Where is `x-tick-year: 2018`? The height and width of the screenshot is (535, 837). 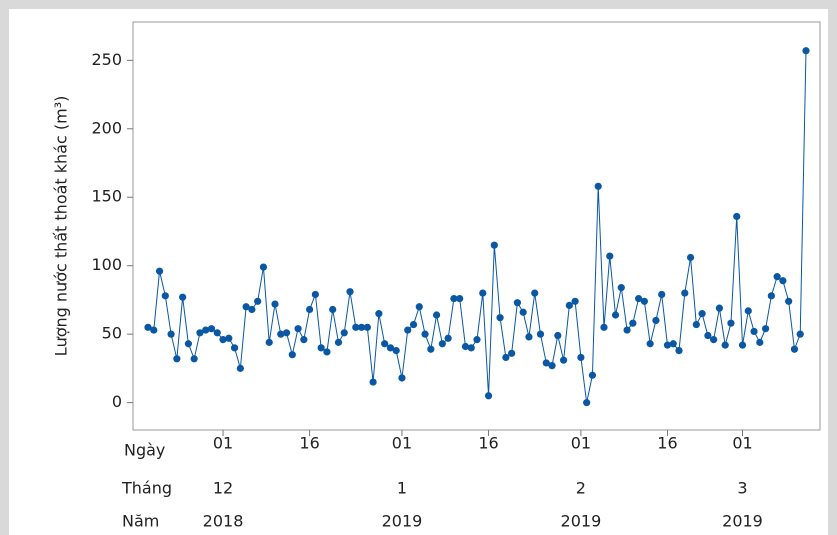
x-tick-year: 2018 is located at coordinates (223, 521).